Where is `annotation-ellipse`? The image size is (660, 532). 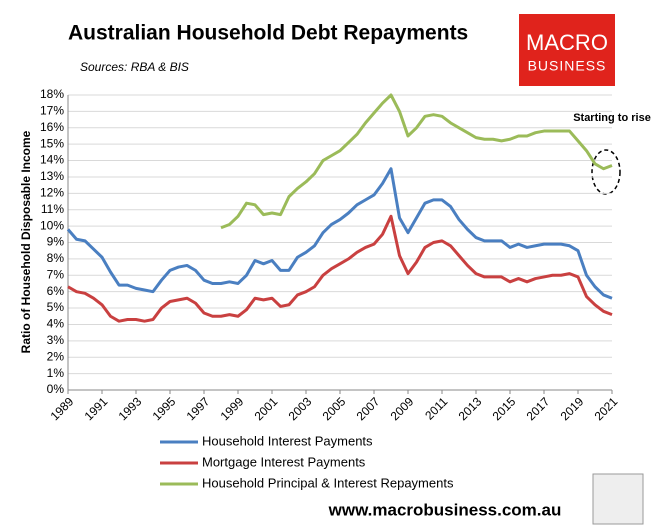
annotation-ellipse is located at coordinates (606, 172).